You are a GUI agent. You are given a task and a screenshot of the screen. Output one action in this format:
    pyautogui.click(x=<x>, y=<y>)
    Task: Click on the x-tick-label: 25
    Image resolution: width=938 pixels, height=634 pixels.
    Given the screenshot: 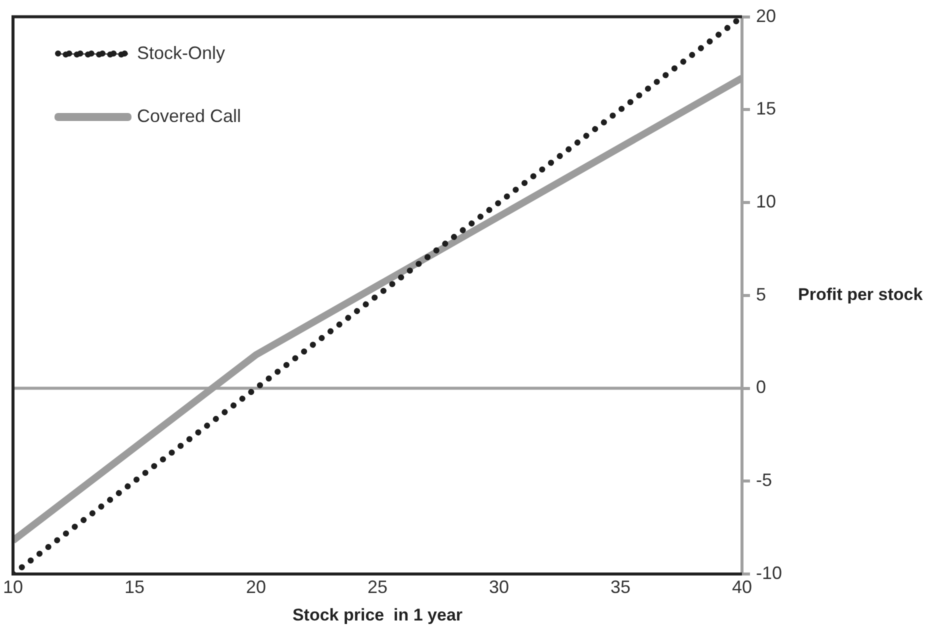 What is the action you would take?
    pyautogui.click(x=377, y=586)
    